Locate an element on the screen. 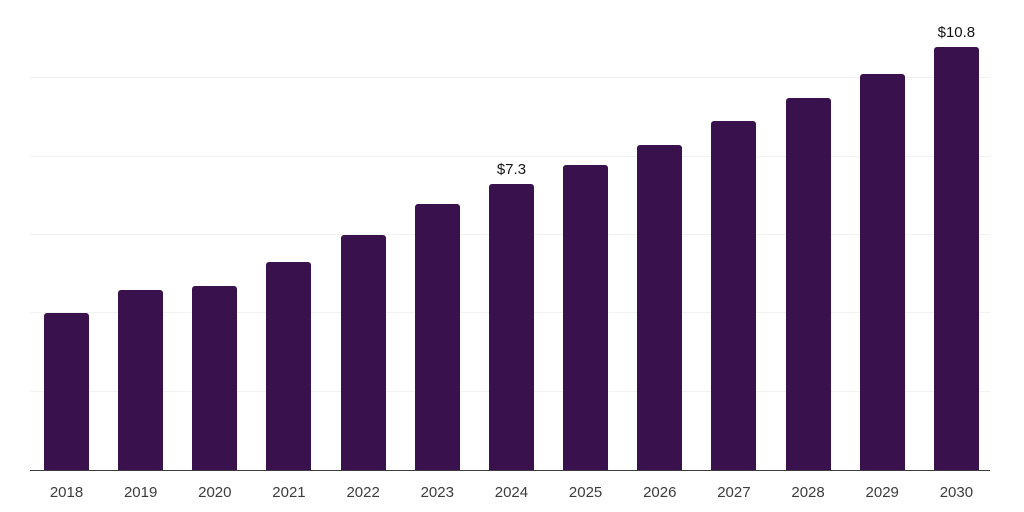 The width and height of the screenshot is (1024, 512). data-label-2024: $7.3 is located at coordinates (511, 170).